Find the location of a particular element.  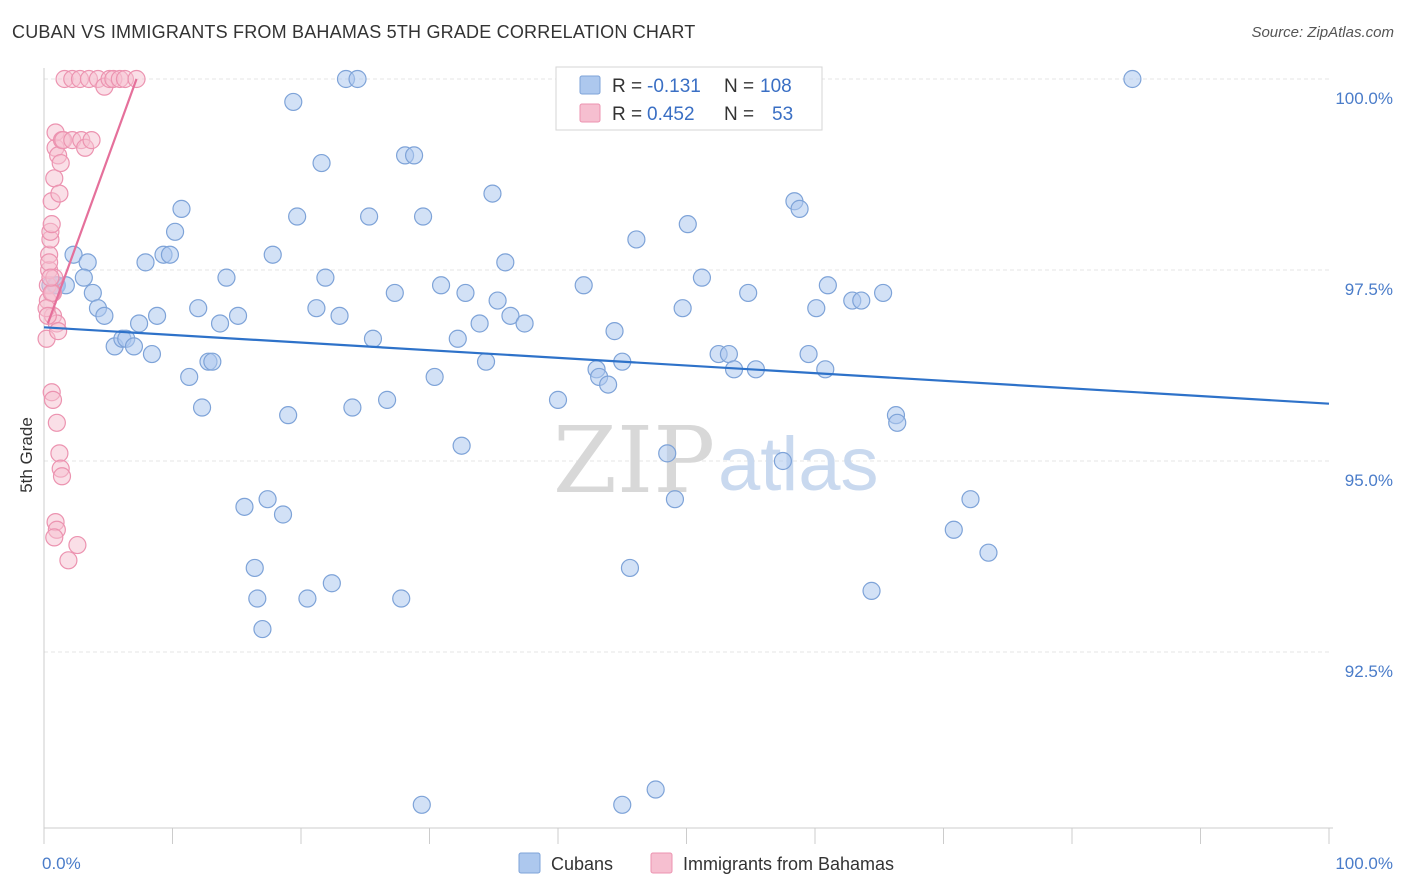

legend: R = -0.131 N = 108 R = 0.452 N = 53 is located at coordinates (689, 98).